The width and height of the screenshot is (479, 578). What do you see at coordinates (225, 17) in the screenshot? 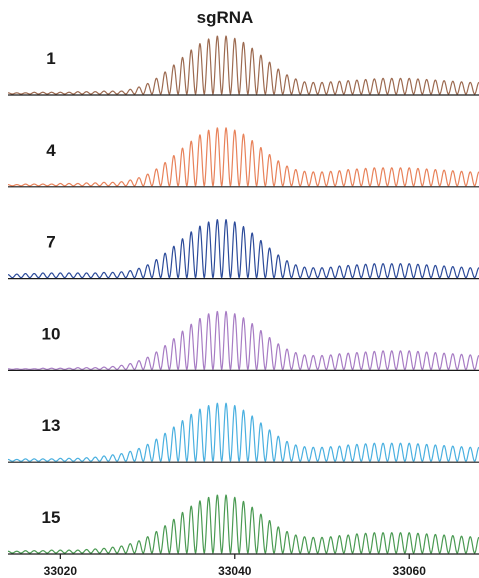
I see `chart-title: sgRNA` at bounding box center [225, 17].